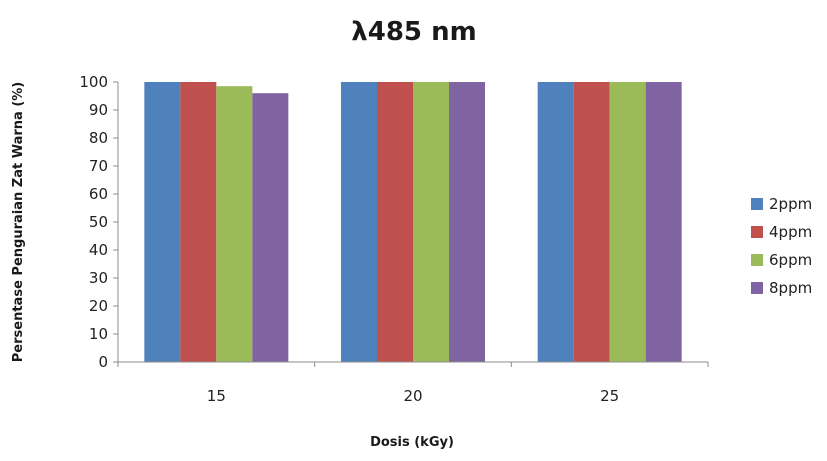 The image size is (827, 461). What do you see at coordinates (790, 232) in the screenshot?
I see `legend-label-4ppm: 4ppm` at bounding box center [790, 232].